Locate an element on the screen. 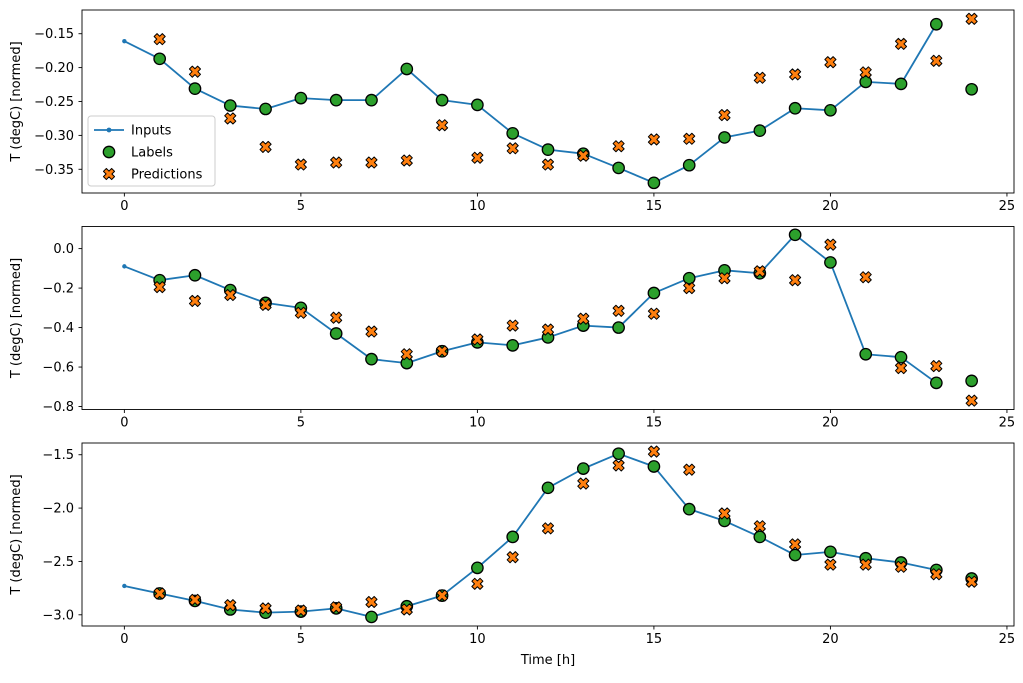  legend: Inputs Labels Predictions is located at coordinates (151, 151).